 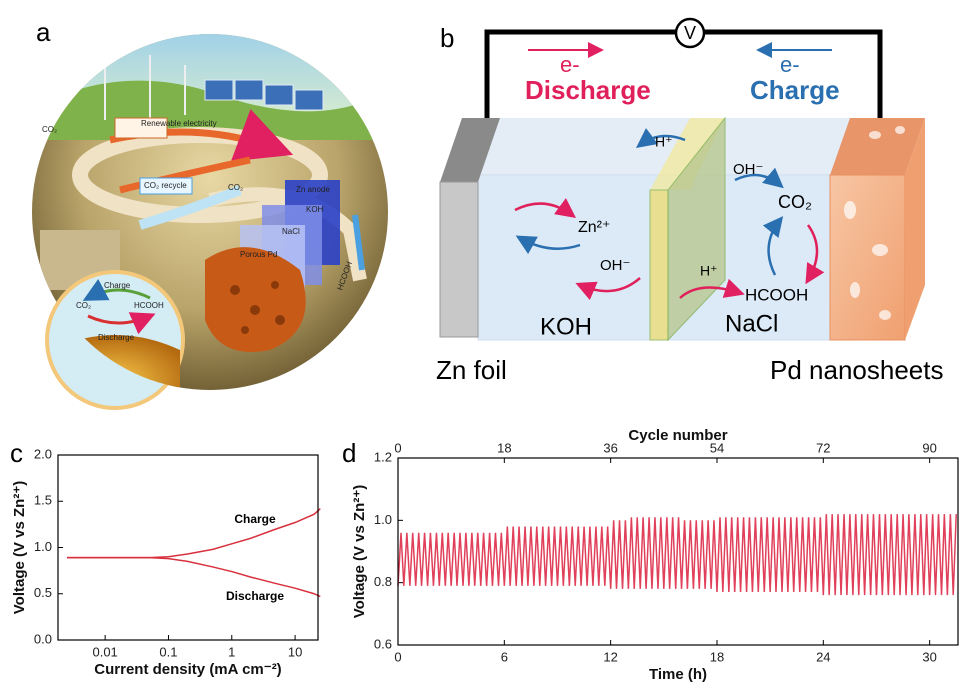 I want to click on label: Renewable electricity, so click(x=179, y=123).